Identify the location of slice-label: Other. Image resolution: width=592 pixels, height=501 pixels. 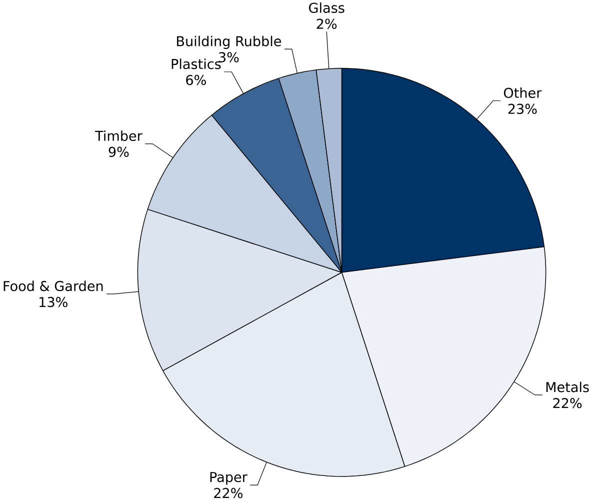
(523, 93).